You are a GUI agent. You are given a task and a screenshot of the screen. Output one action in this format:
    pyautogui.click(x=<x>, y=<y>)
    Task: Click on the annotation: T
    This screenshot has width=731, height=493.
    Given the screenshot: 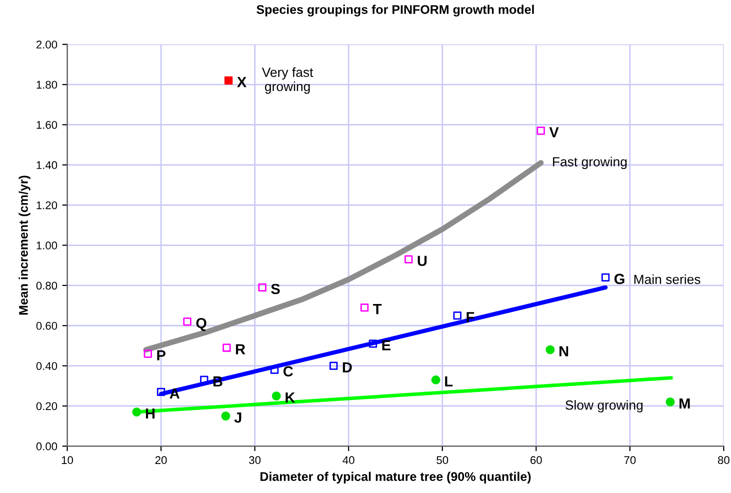 What is the action you would take?
    pyautogui.click(x=377, y=309)
    